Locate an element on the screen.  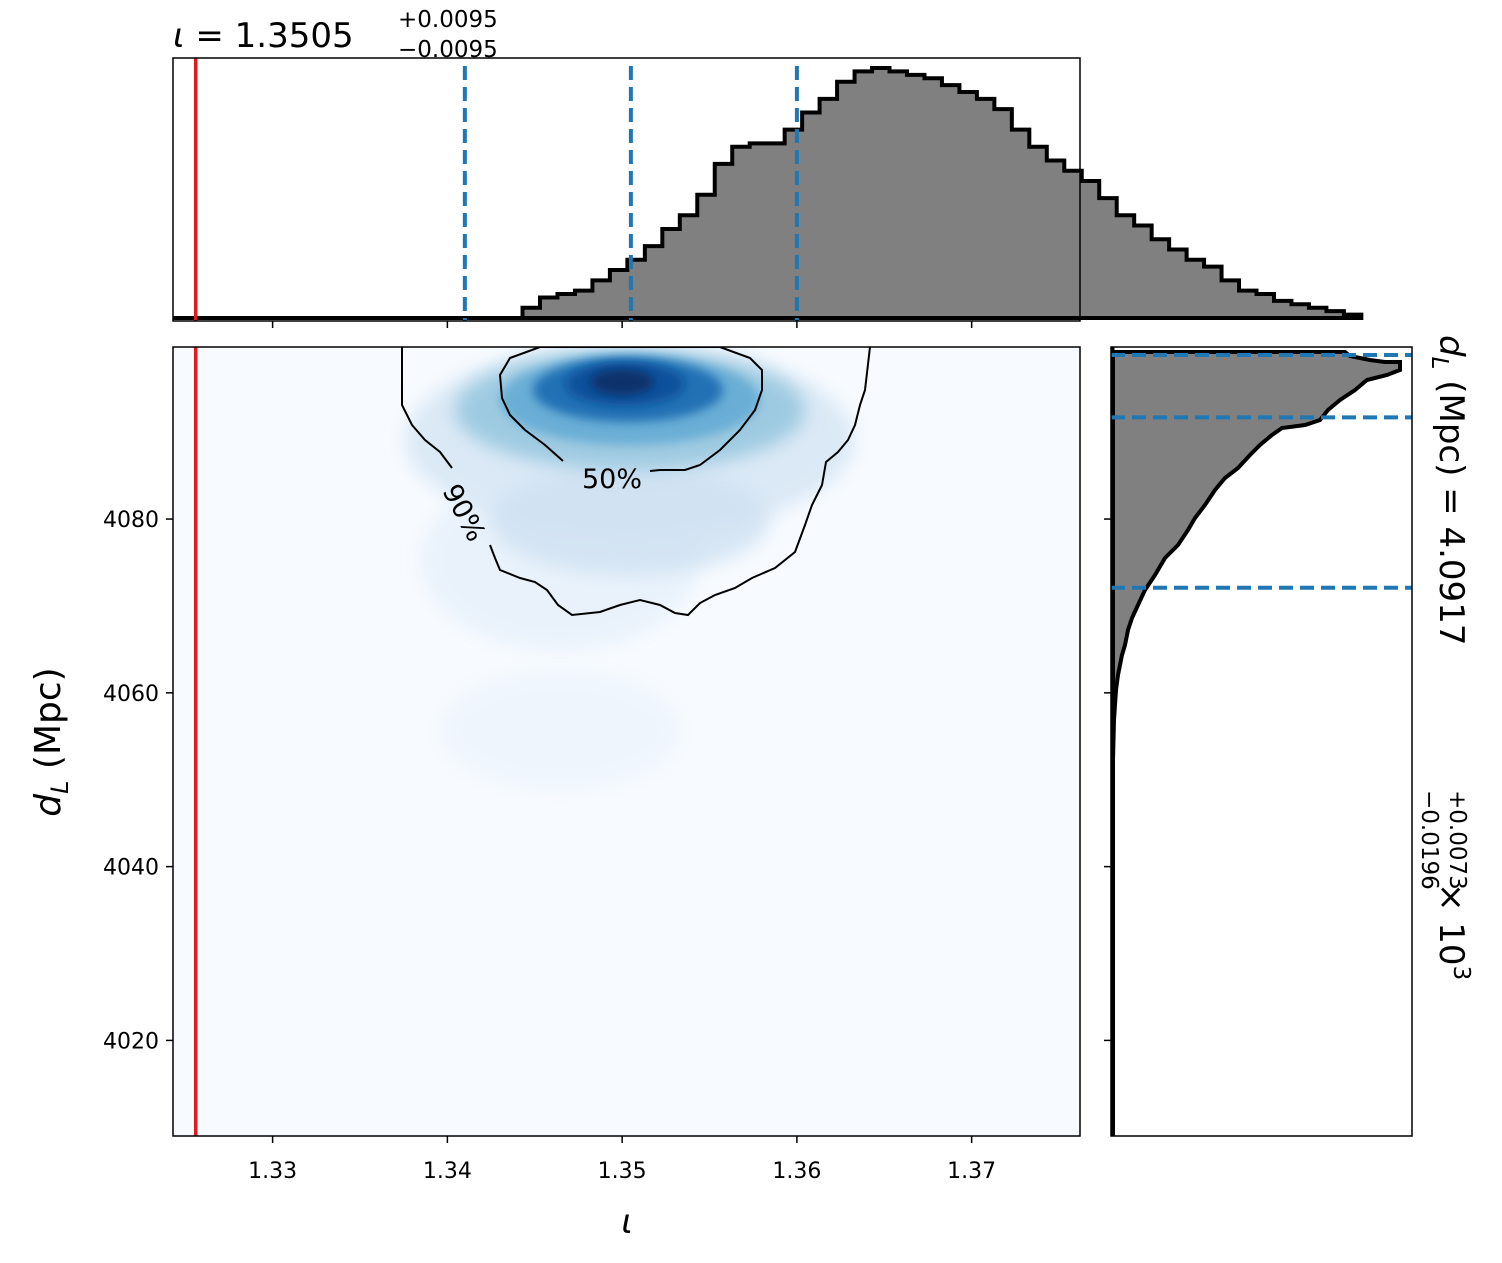
x-tick-label: 1.36 is located at coordinates (796, 1171).